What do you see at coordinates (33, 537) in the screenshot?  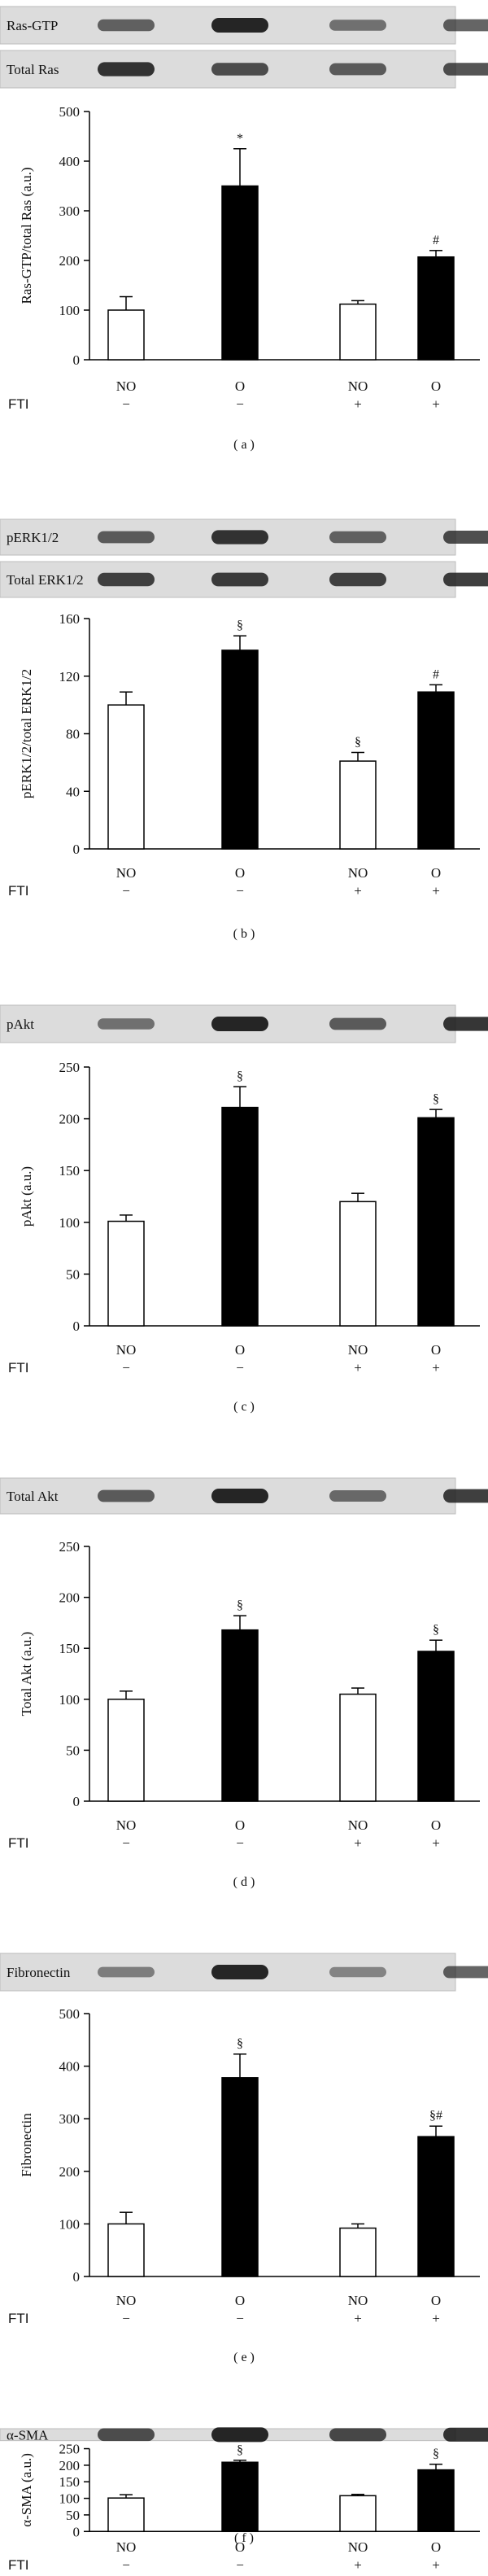 I see `blot-label: pERK1/2` at bounding box center [33, 537].